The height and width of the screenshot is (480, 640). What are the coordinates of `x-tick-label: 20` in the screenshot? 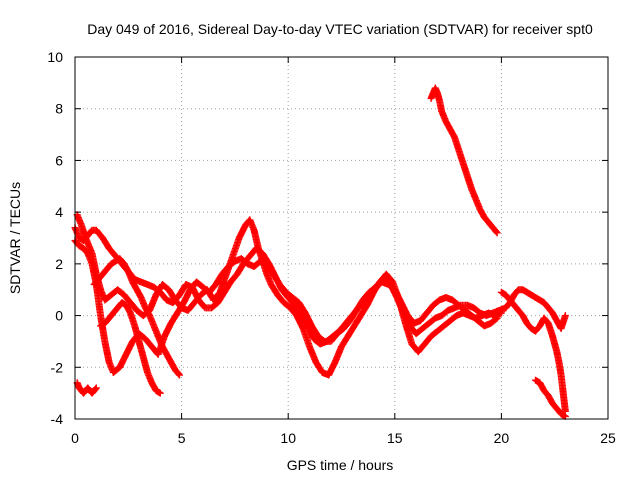 It's located at (502, 438).